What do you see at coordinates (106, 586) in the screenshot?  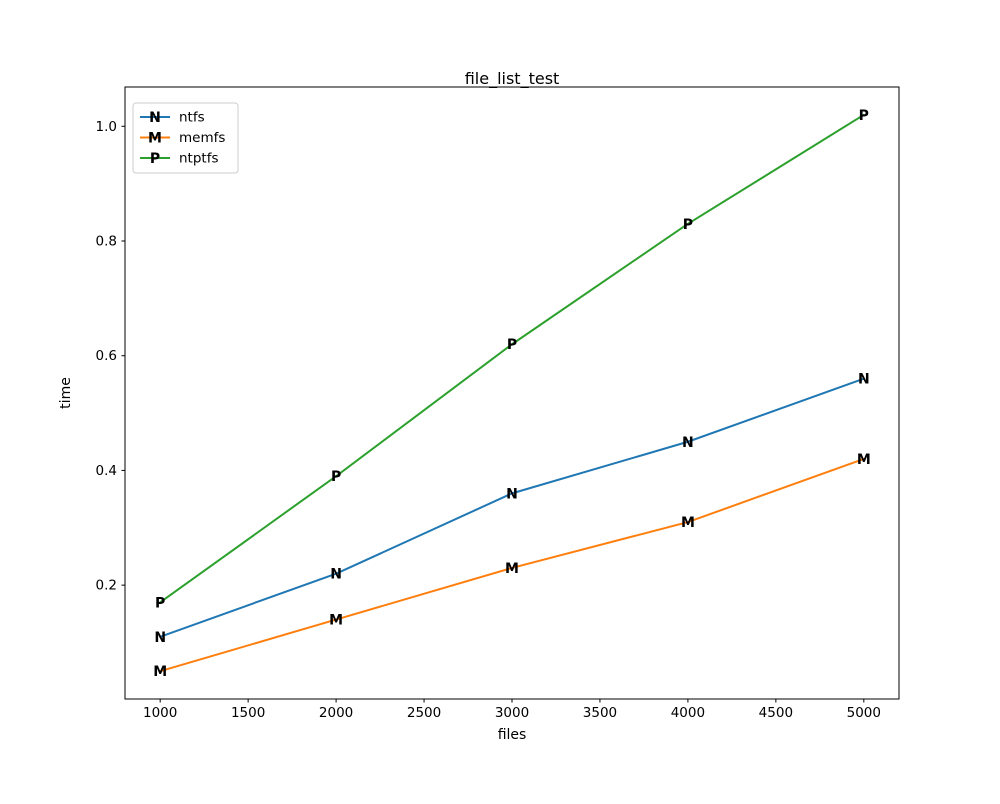 I see `y-tick-label: 0.2` at bounding box center [106, 586].